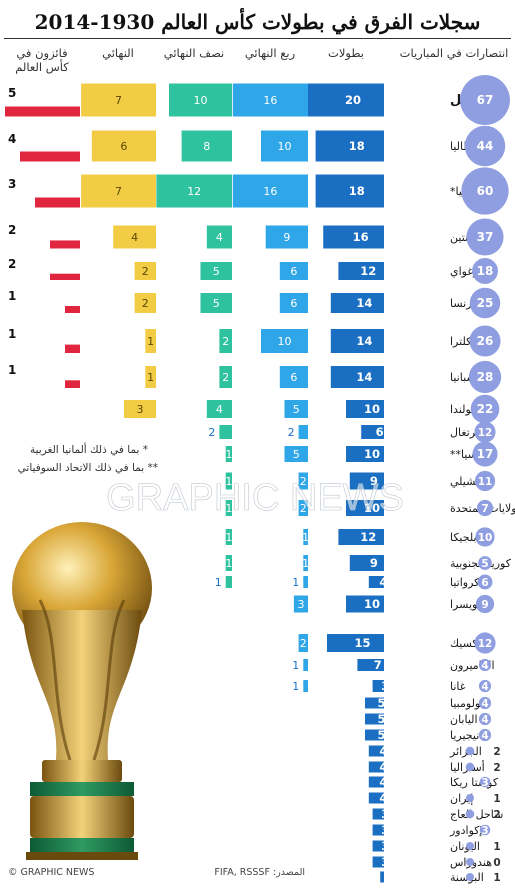 Image resolution: width=515 pixels, height=891 pixels. What do you see at coordinates (465, 846) in the screenshot?
I see `country-label: اليونان` at bounding box center [465, 846].